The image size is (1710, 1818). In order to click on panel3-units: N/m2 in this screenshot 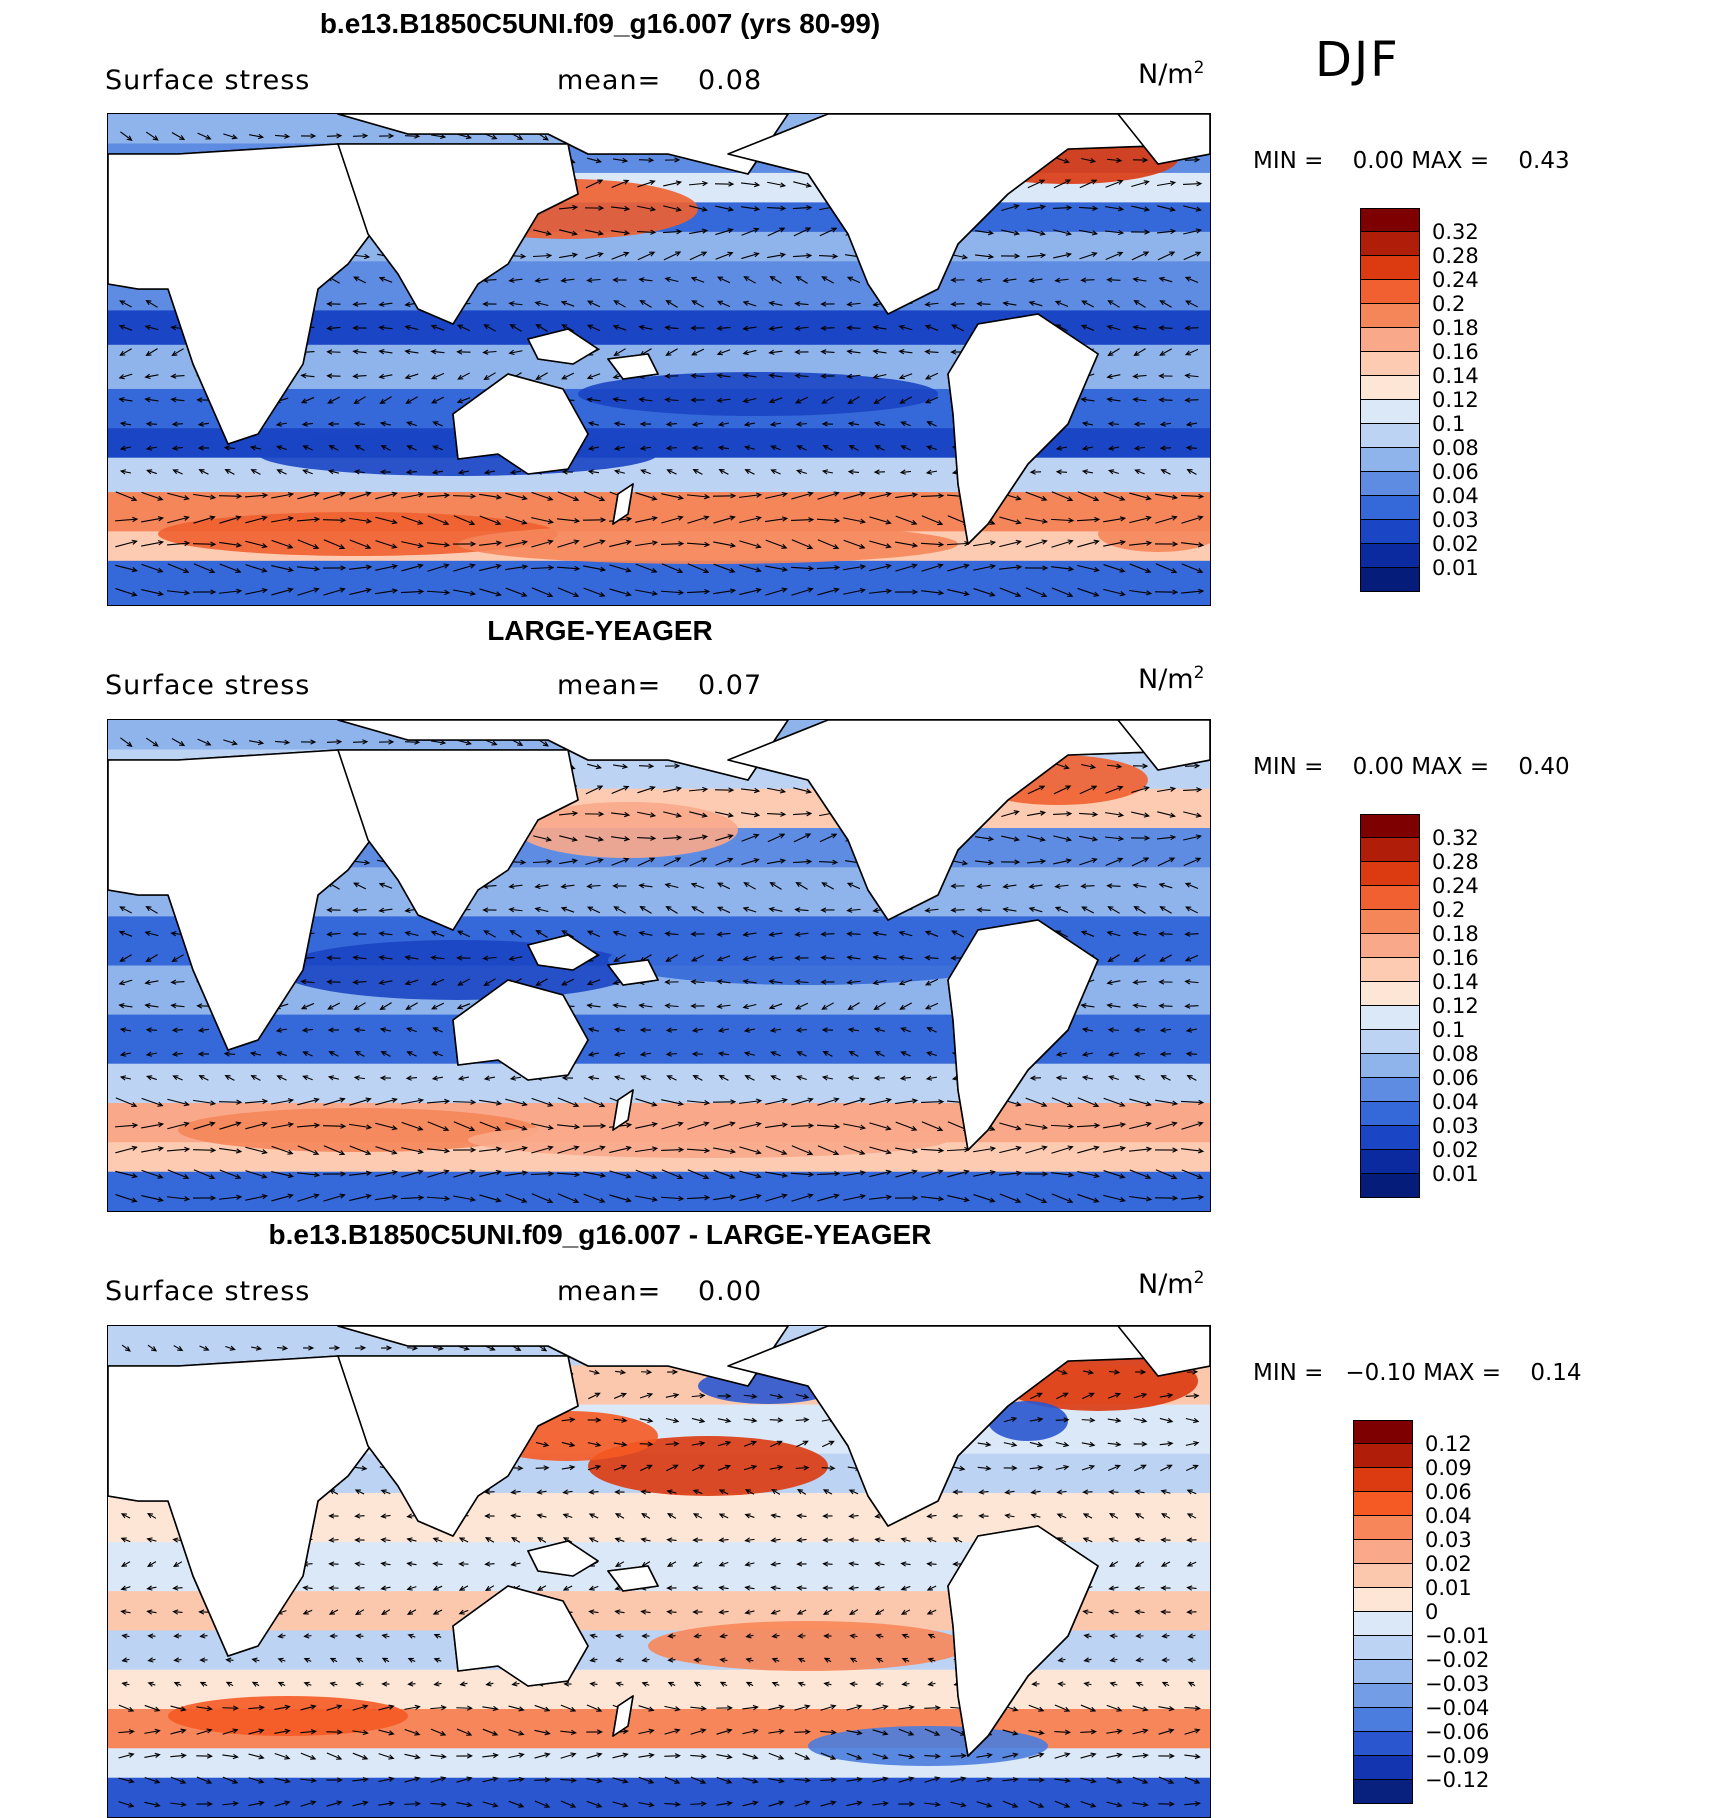, I will do `click(1171, 1284)`.